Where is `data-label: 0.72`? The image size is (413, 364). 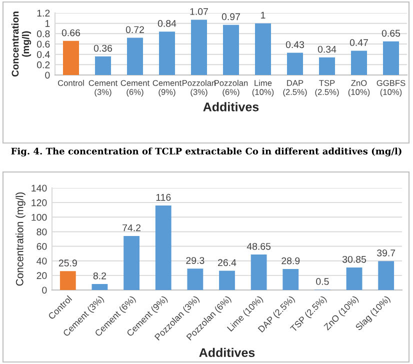 data-label: 0.72 is located at coordinates (135, 30).